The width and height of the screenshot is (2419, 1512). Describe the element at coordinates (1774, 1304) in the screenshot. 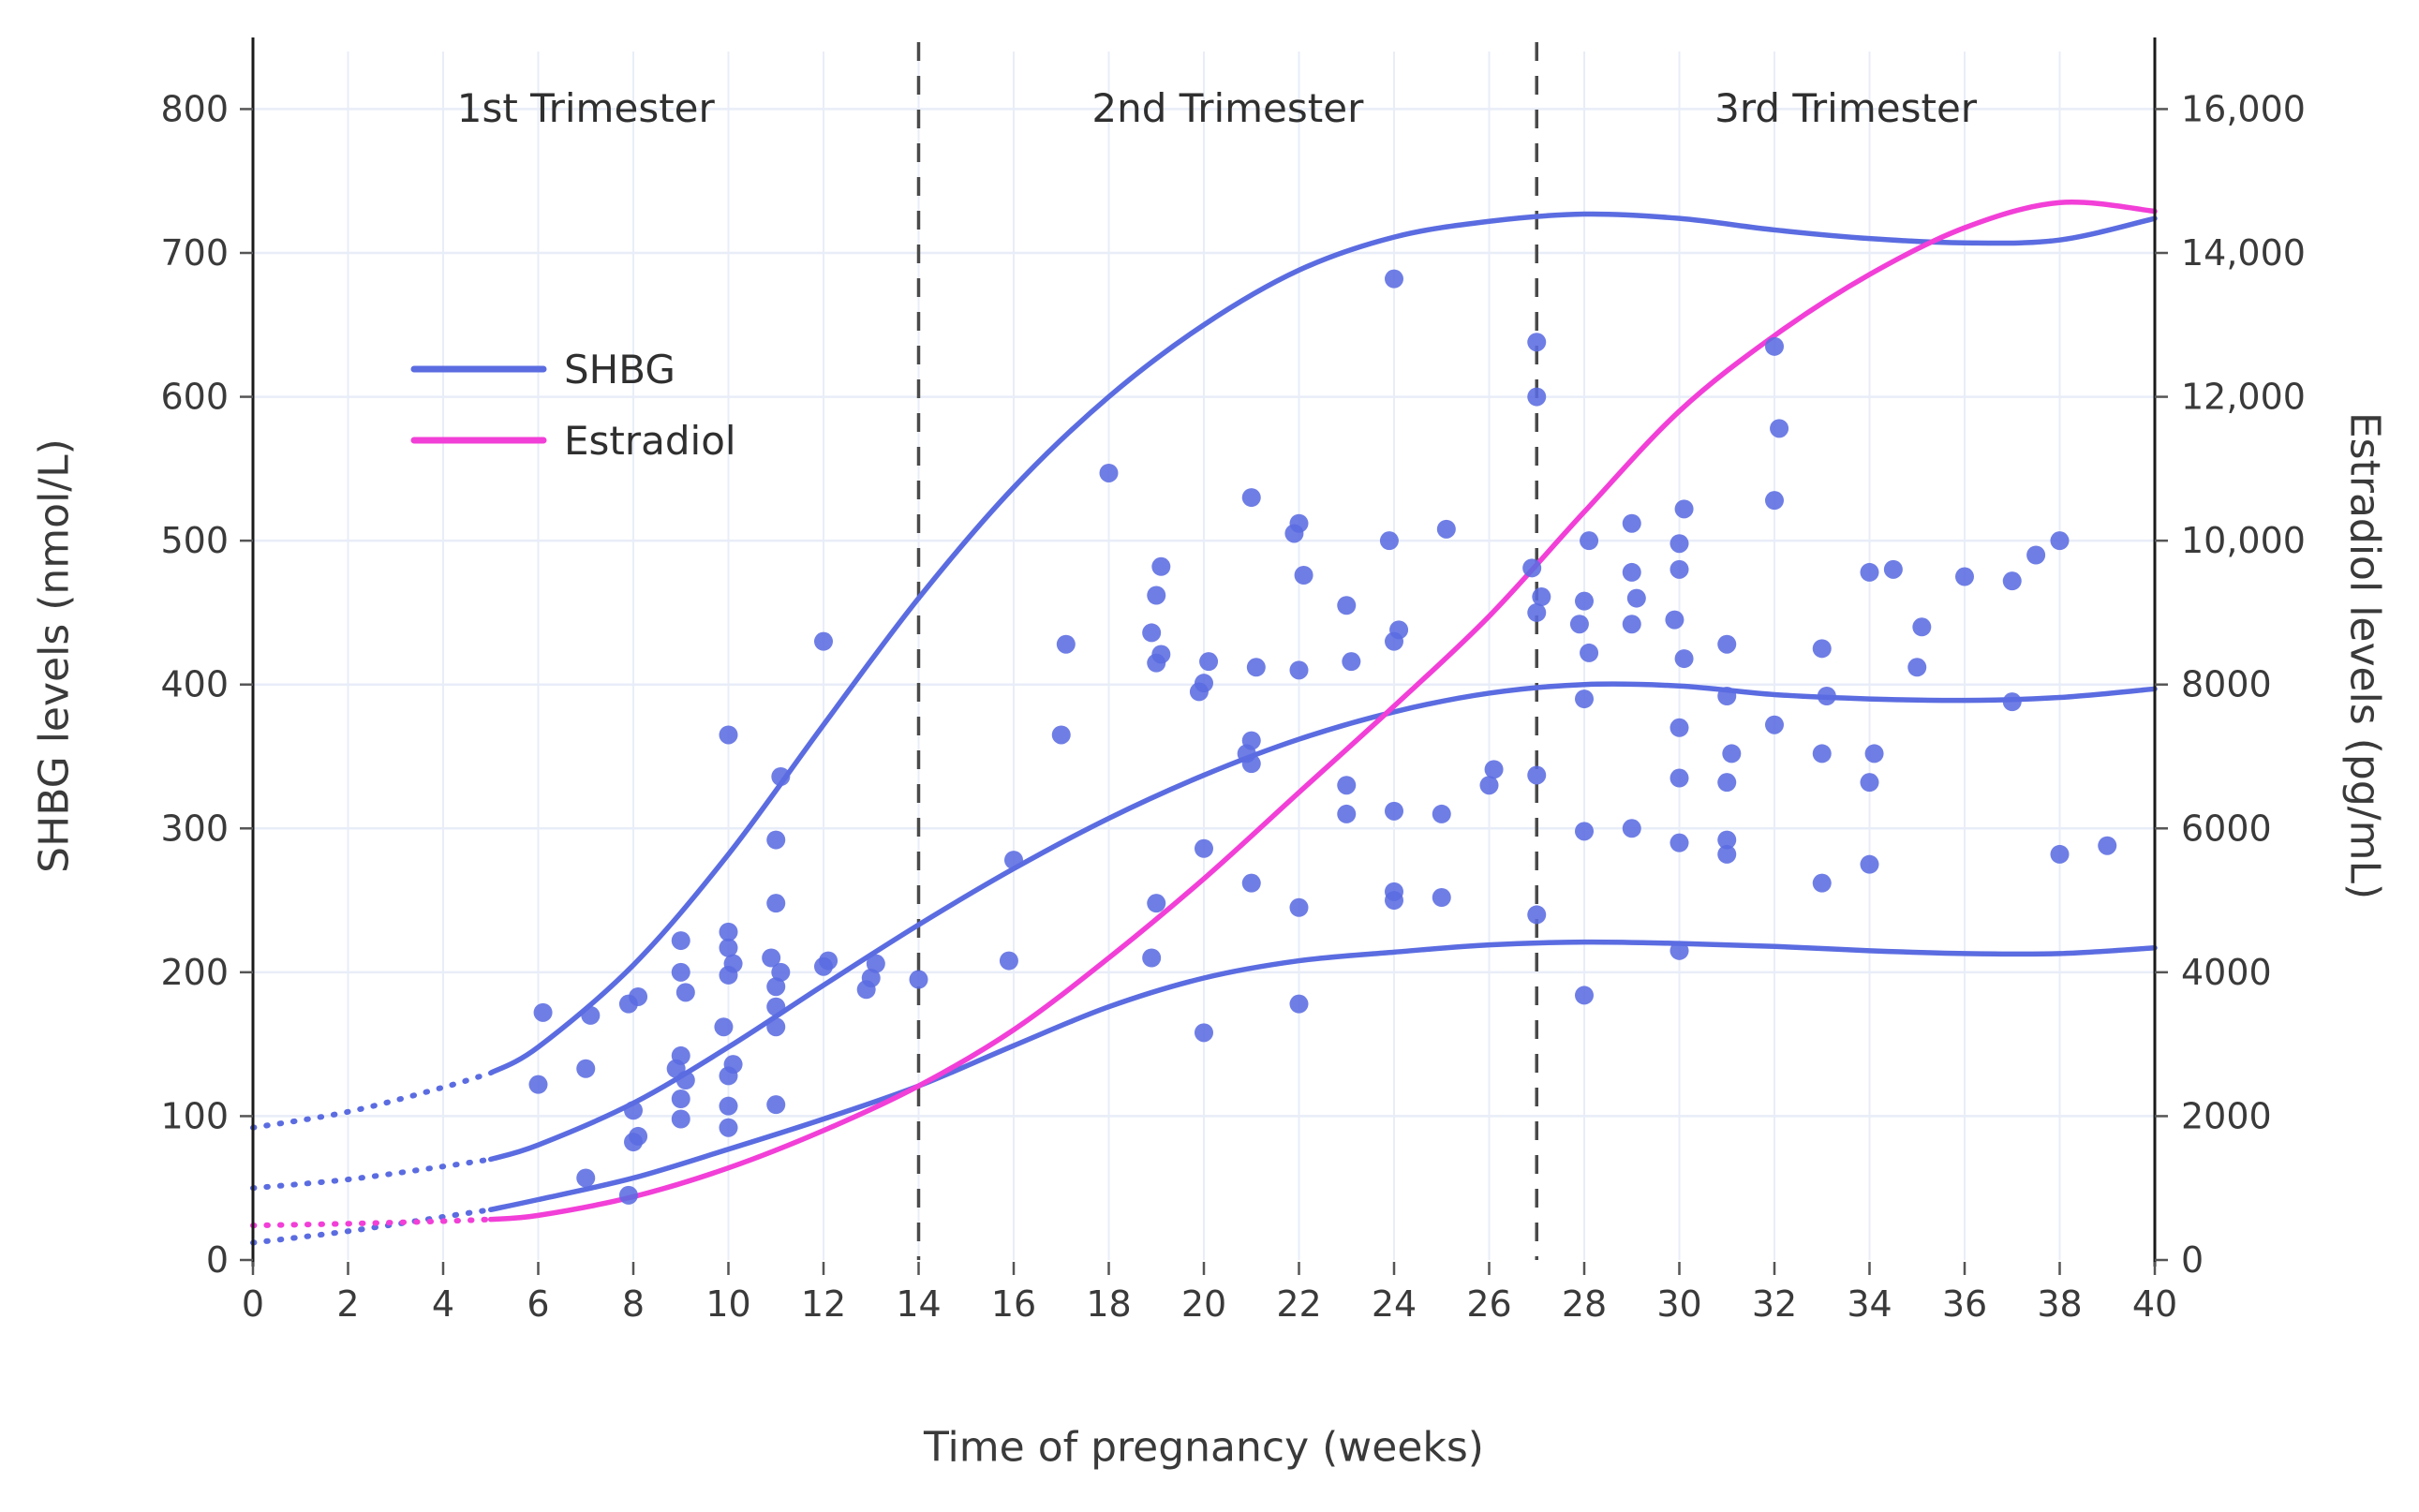

I see `x-tick-label: 32` at that location.